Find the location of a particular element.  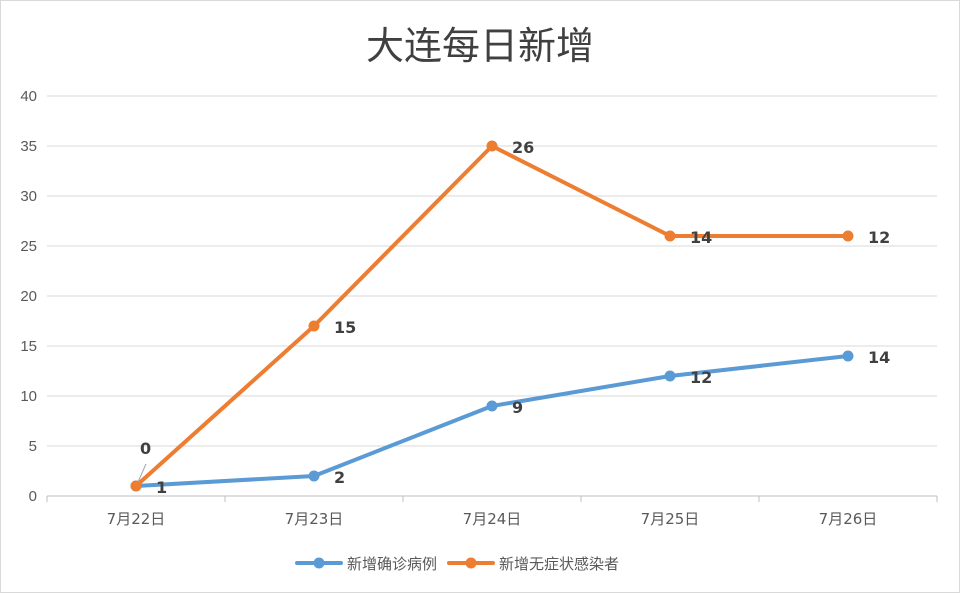

y-tick-label: 0 is located at coordinates (33, 496).